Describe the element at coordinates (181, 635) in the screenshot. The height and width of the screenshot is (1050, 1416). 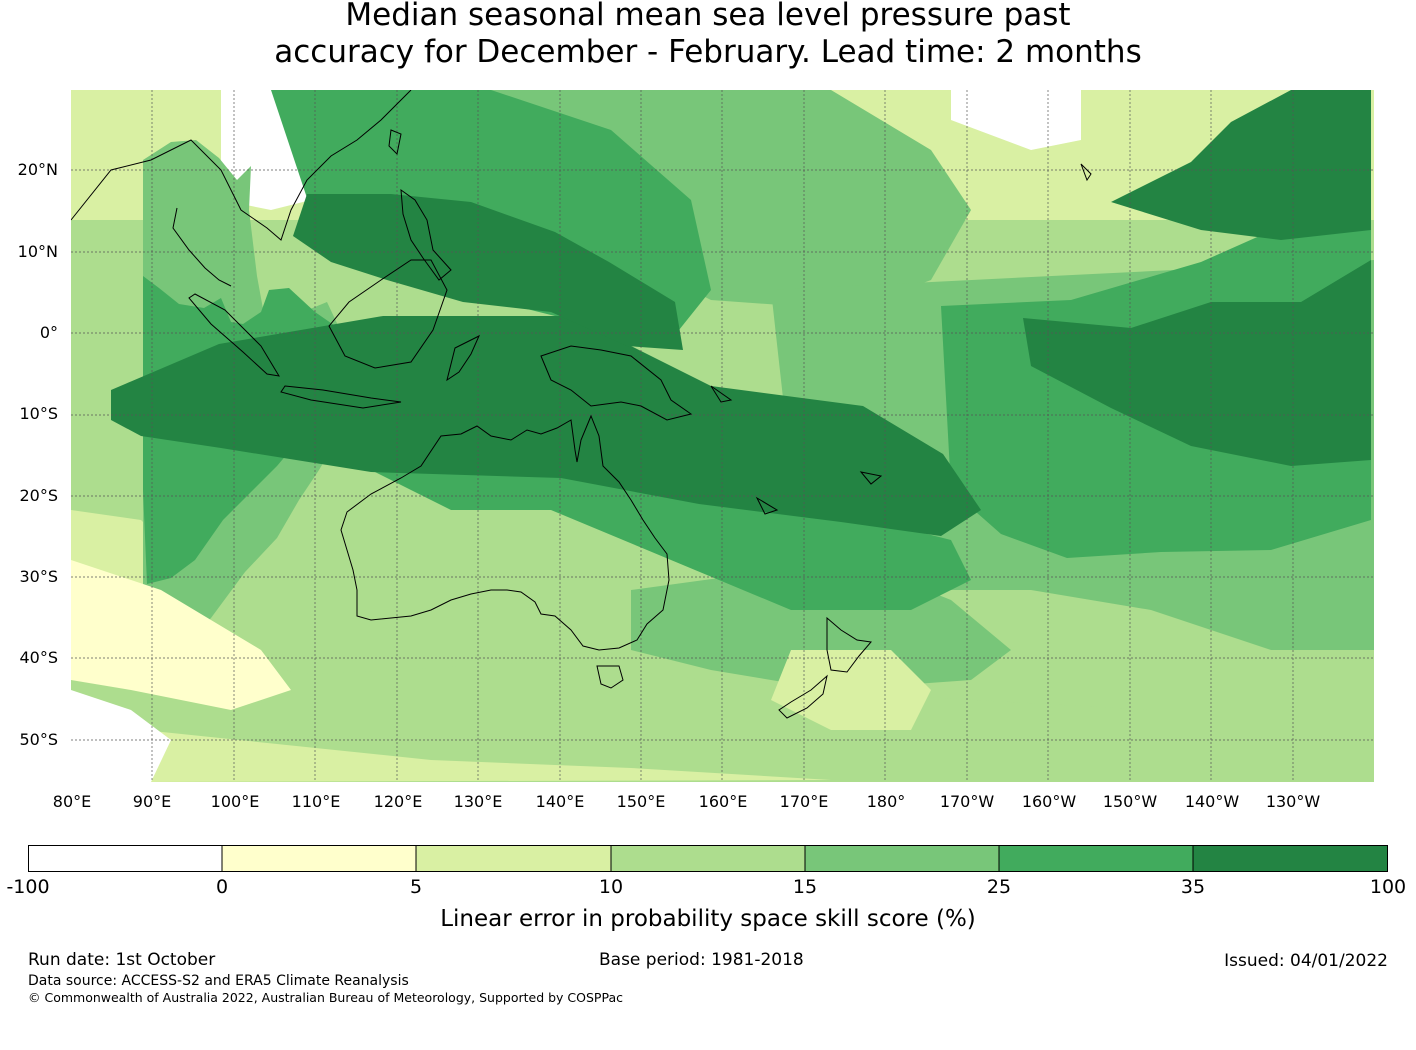
I see `skill-region-0-5-sw` at that location.